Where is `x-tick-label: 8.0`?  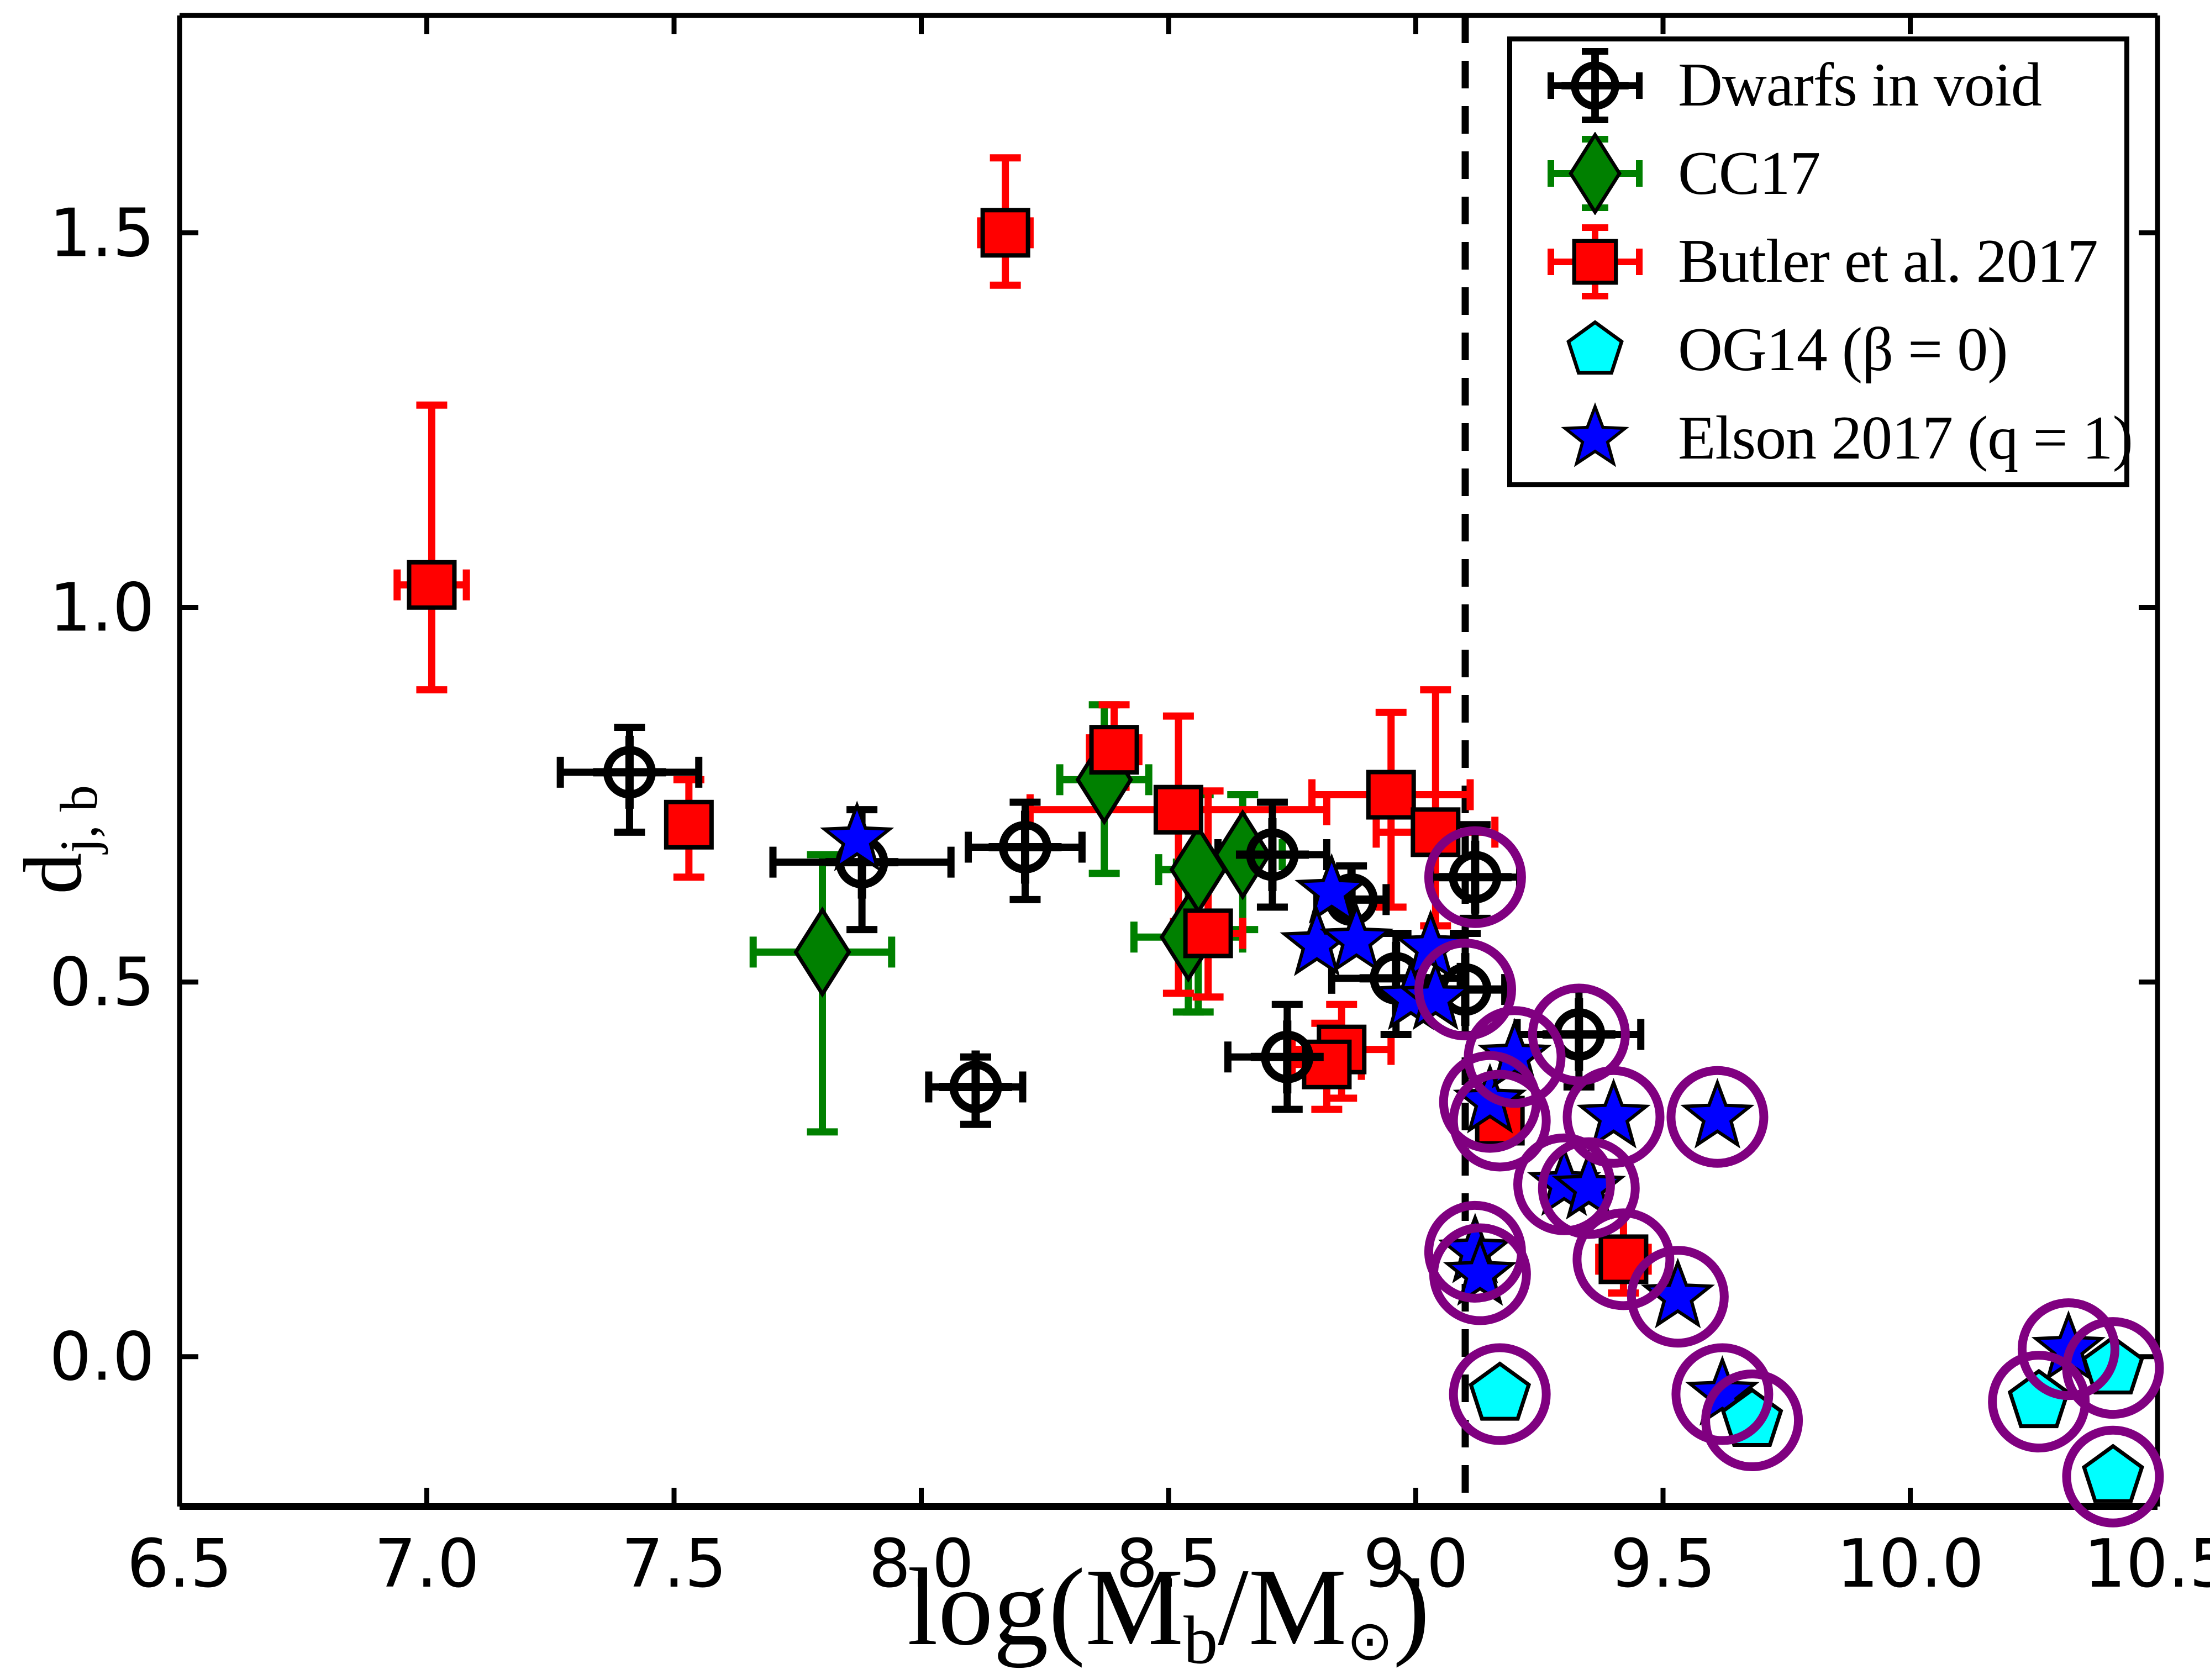 x-tick-label: 8.0 is located at coordinates (921, 1564).